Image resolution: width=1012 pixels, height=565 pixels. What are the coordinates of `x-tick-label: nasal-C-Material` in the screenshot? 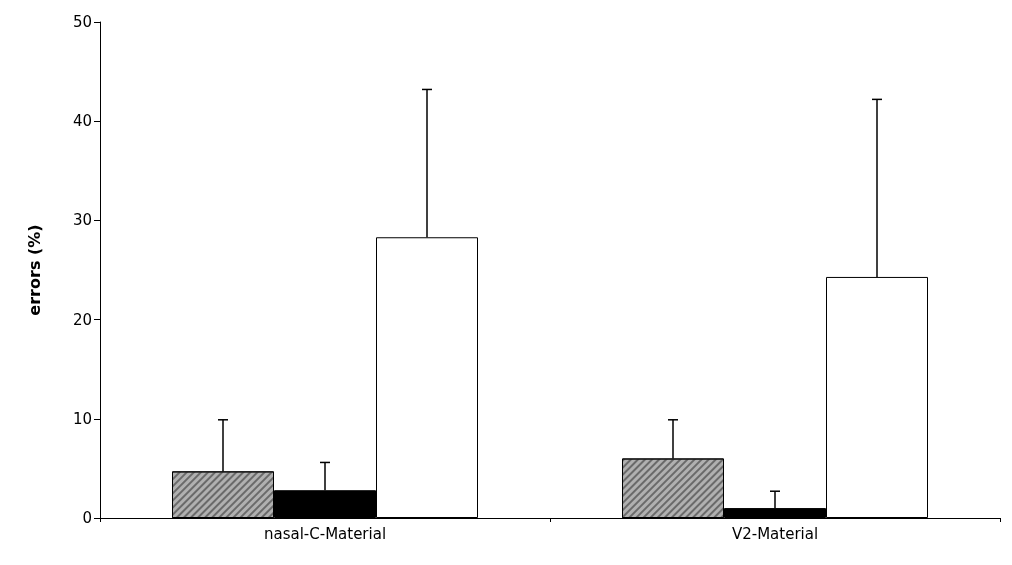 It's located at (325, 533).